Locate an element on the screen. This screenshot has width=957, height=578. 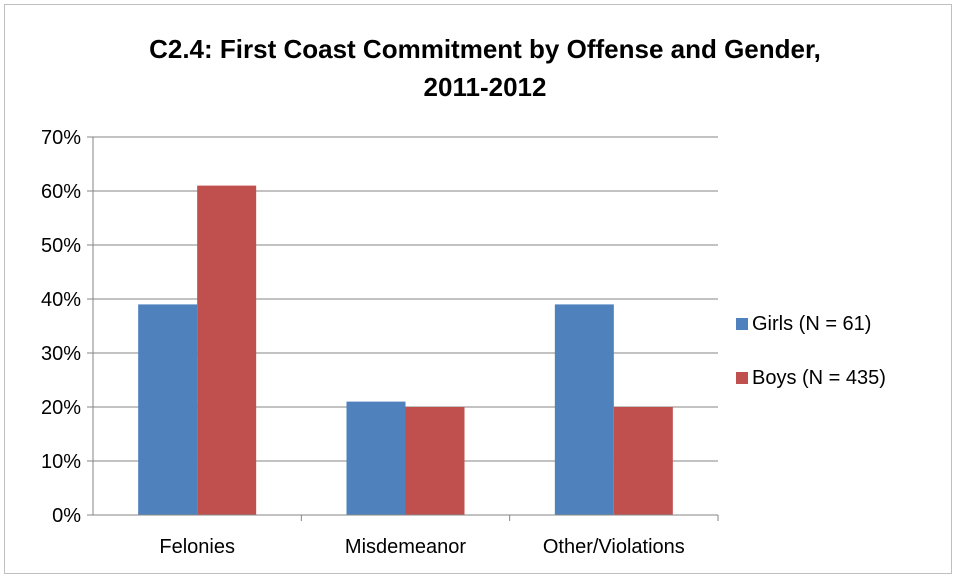
legend-label-girls: Girls (N = 61) is located at coordinates (812, 323).